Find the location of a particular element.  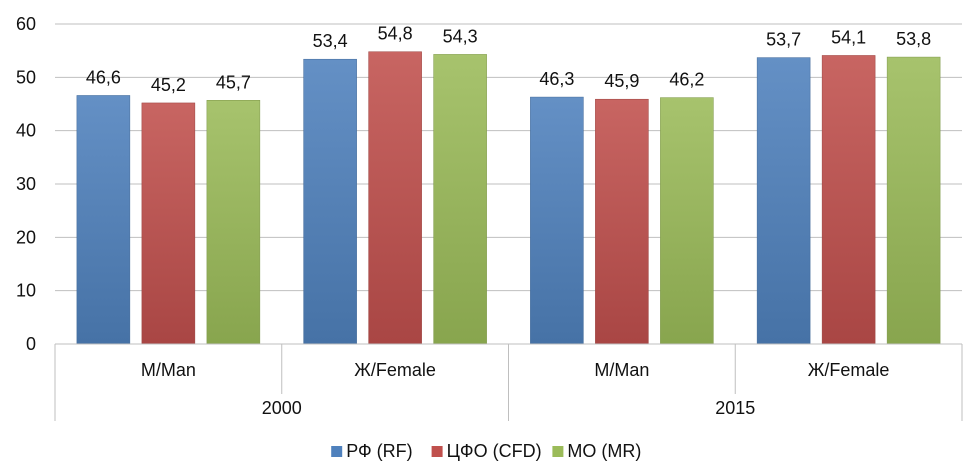

data-label: 45,2 is located at coordinates (168, 85).